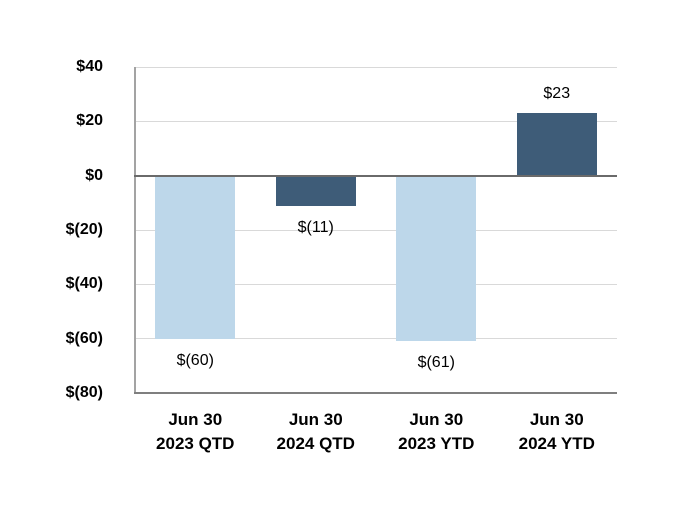 The width and height of the screenshot is (680, 518). Describe the element at coordinates (135, 230) in the screenshot. I see `y-axis-line` at that location.